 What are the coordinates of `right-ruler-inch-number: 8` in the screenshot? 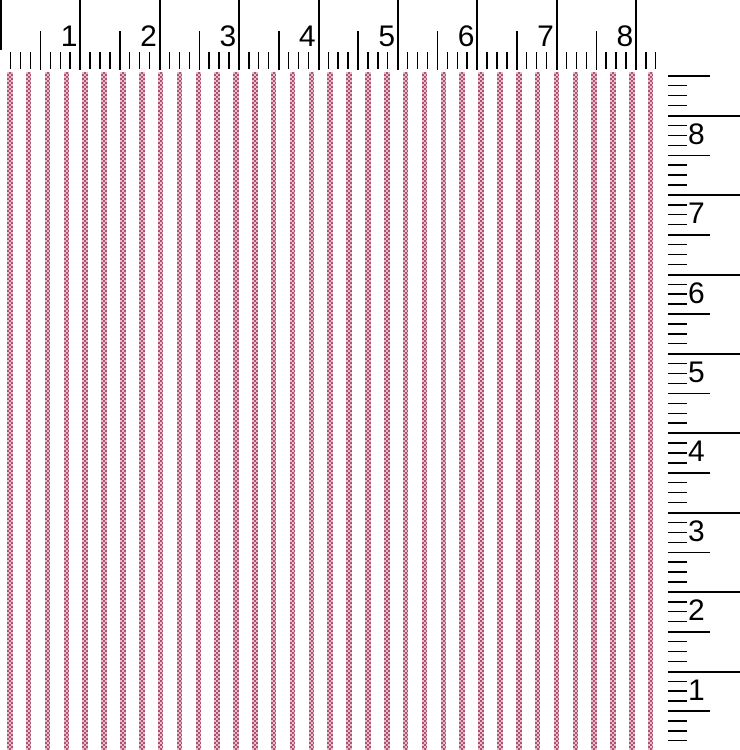 It's located at (696, 134).